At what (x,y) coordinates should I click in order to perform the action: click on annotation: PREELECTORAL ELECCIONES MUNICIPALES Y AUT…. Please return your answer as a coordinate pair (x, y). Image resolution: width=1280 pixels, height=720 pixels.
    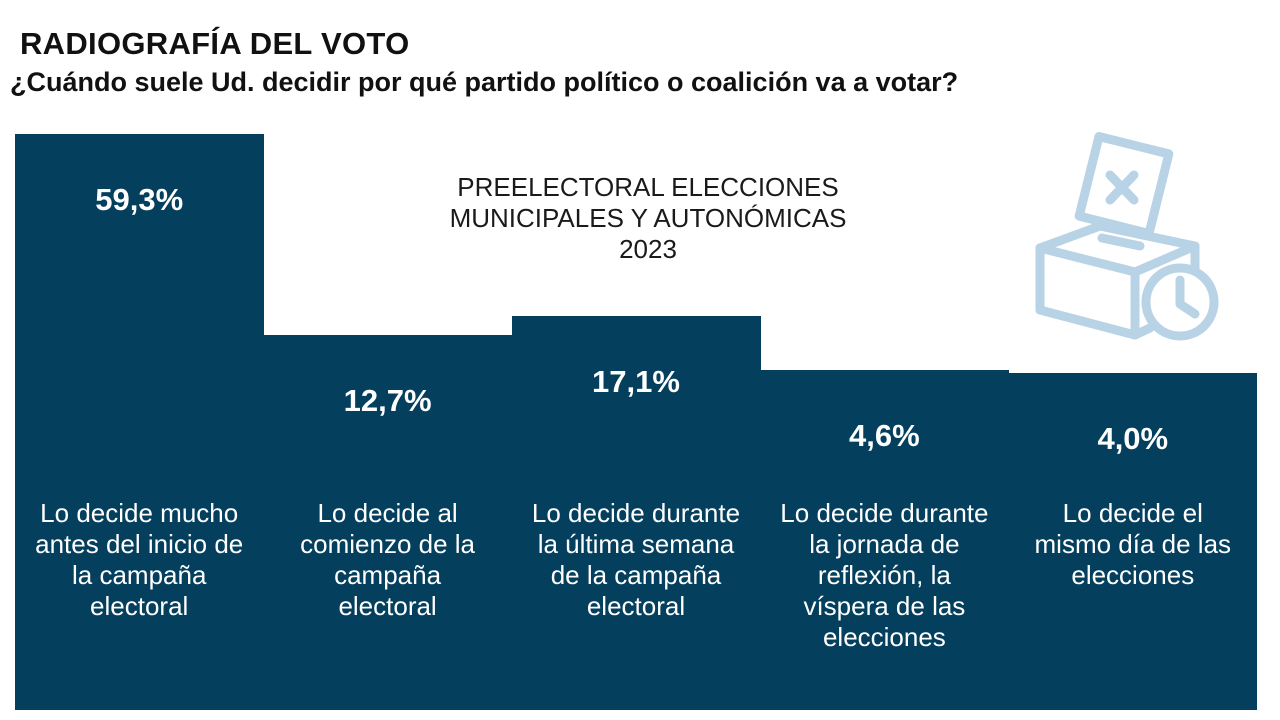
    Looking at the image, I should click on (648, 218).